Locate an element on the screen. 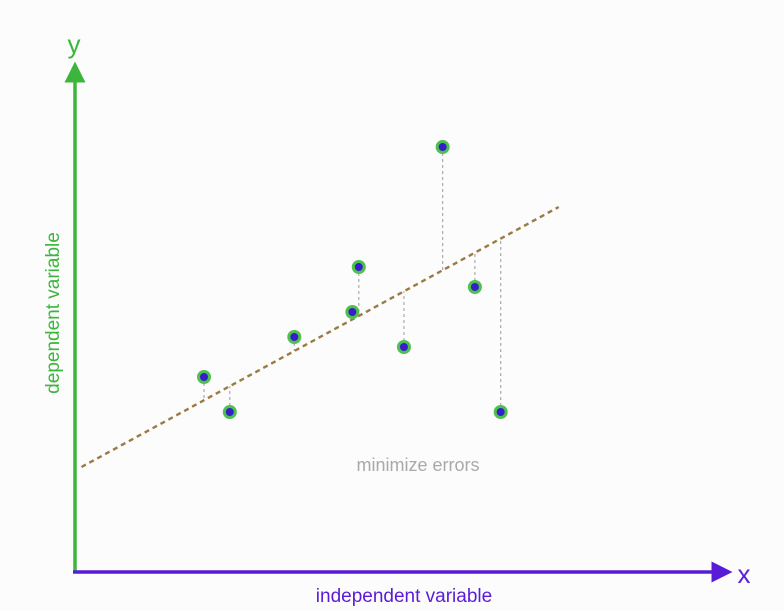 This screenshot has width=784, height=610. y-axis-title: dependent variable is located at coordinates (53, 313).